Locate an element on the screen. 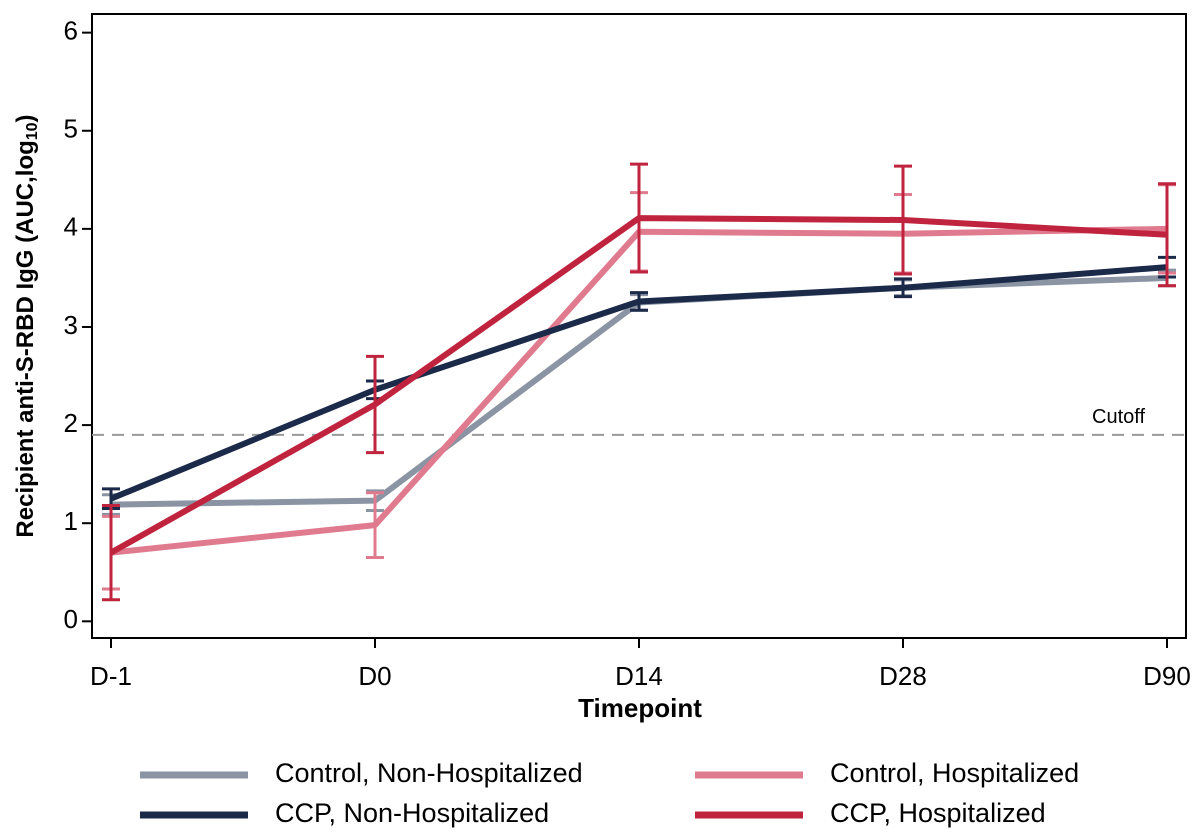 The image size is (1196, 834). y-axis-label-text: Recipient anti-S-RBD IgG (AUC,log is located at coordinates (25, 338).